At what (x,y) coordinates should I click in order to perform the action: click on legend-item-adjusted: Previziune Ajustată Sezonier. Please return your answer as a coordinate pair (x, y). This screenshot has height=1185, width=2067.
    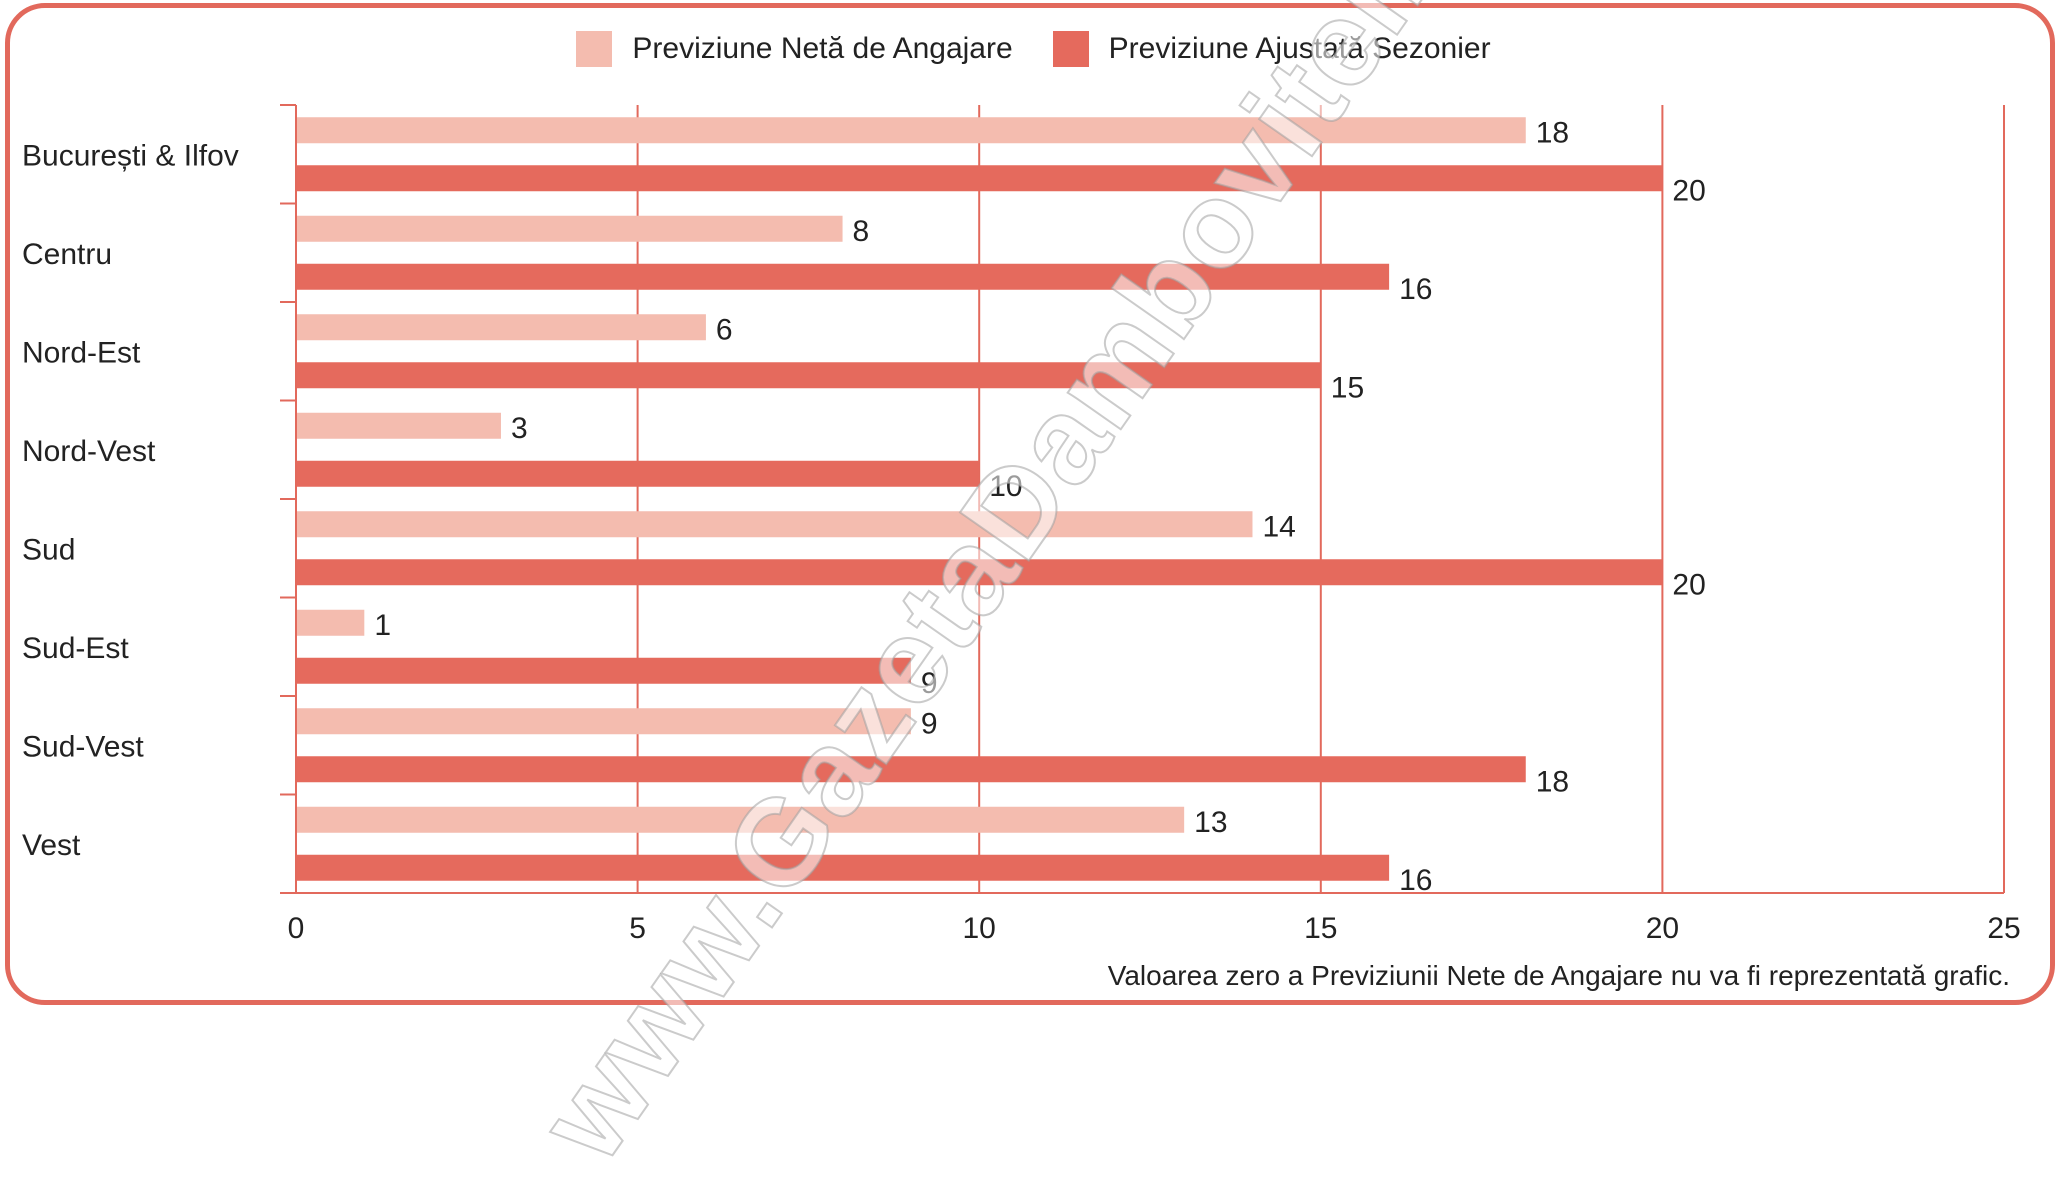
    Looking at the image, I should click on (1271, 49).